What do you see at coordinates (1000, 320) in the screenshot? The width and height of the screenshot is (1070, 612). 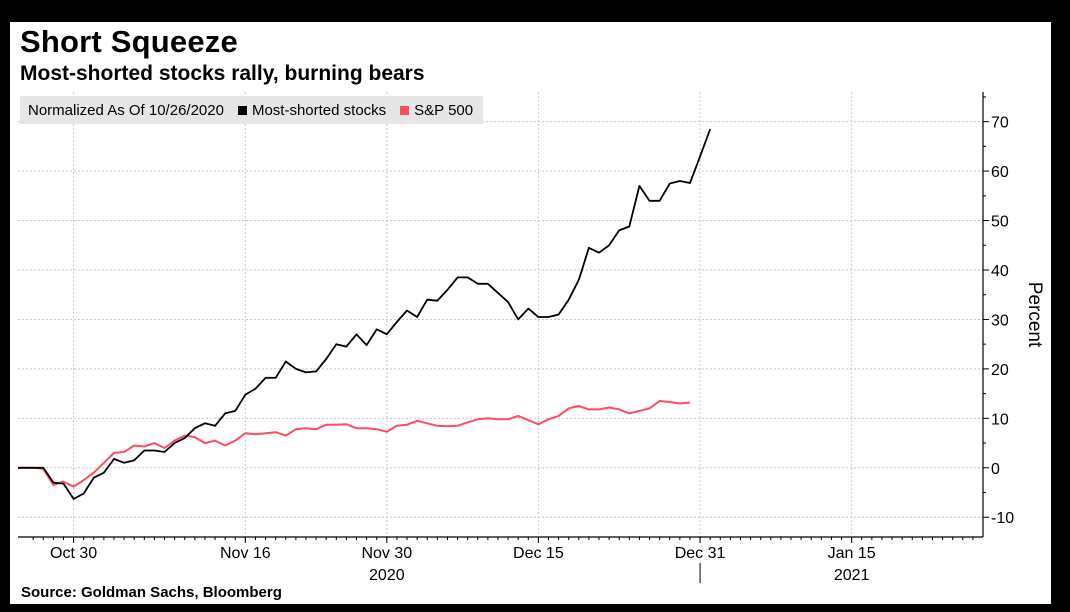 I see `y-tick-label: 30` at bounding box center [1000, 320].